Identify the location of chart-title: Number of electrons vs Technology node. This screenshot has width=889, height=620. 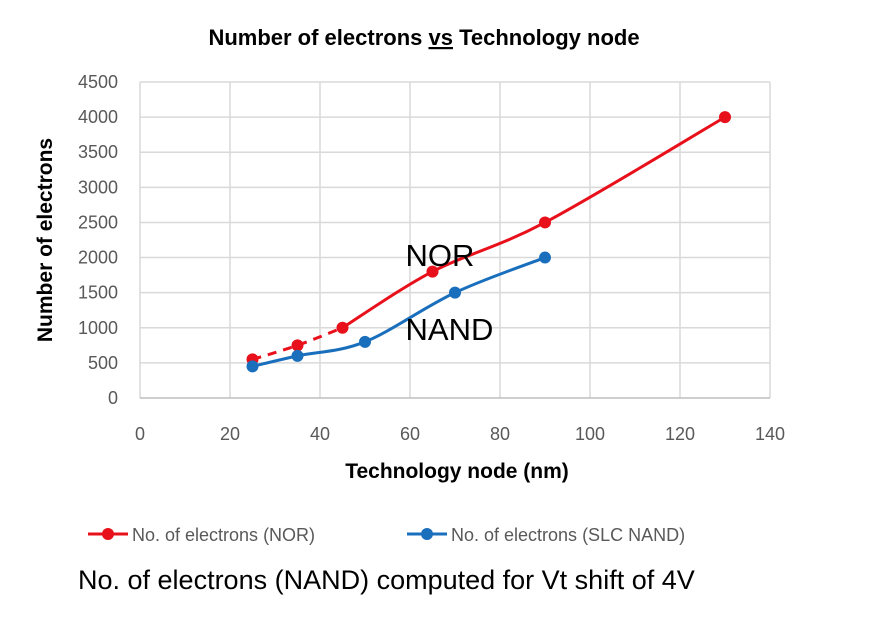
(423, 37).